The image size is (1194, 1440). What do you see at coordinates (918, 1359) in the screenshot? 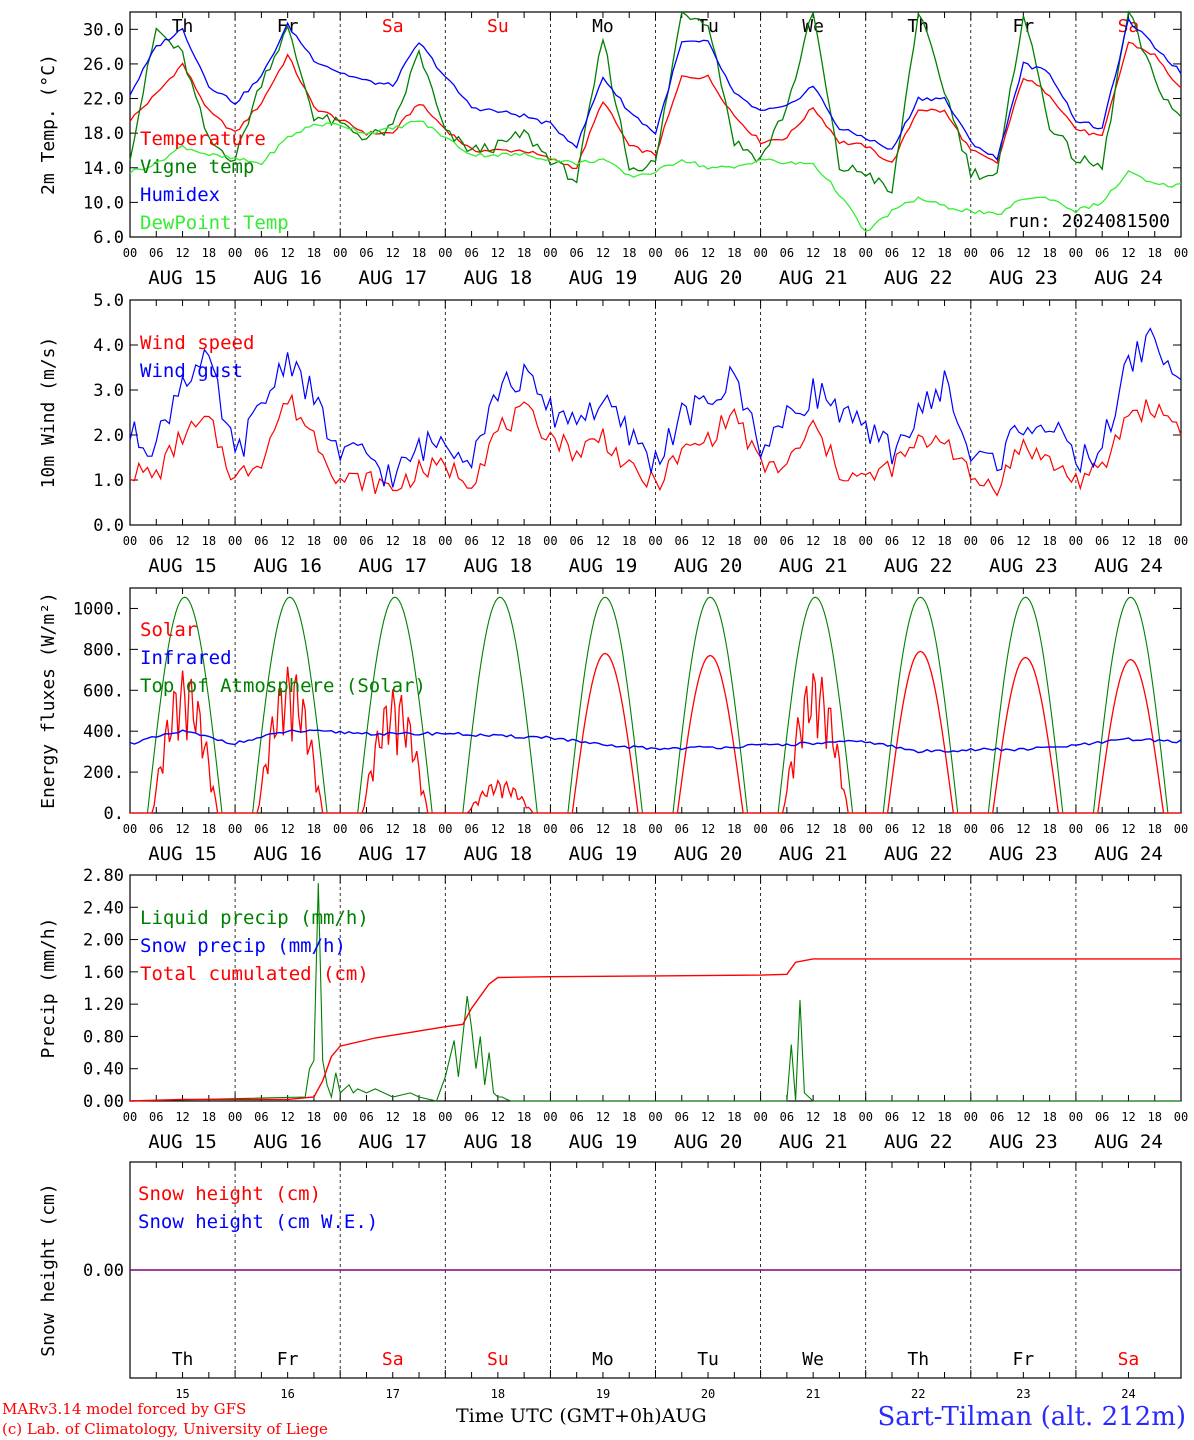
I see `day-label: Th` at bounding box center [918, 1359].